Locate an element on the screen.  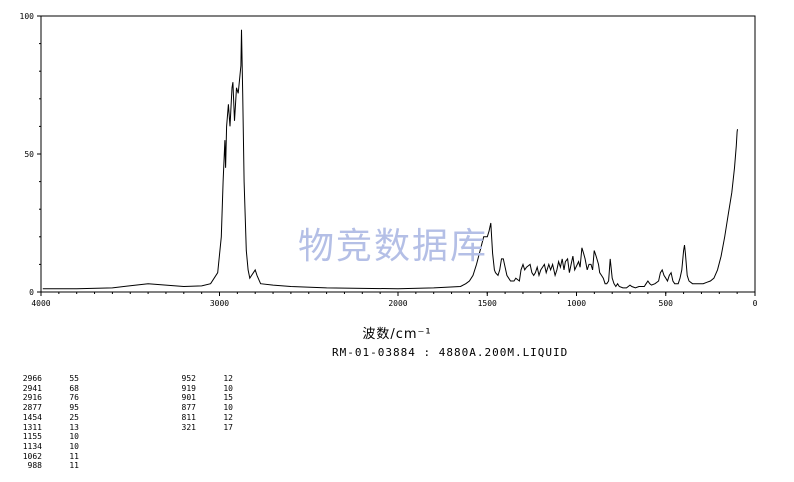
peak-intensity: 13 is located at coordinates (74, 427).